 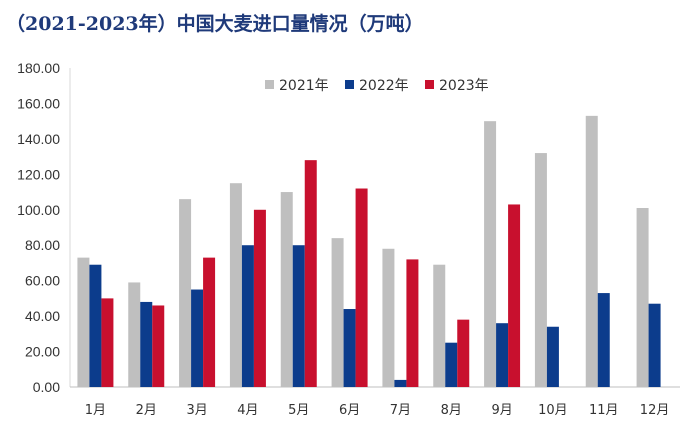 I want to click on x-tick-label: 8月, so click(x=451, y=410).